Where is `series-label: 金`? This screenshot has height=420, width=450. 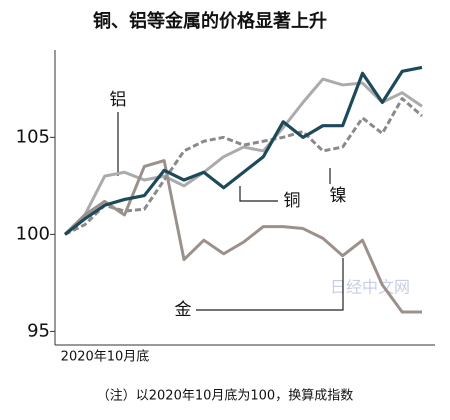
series-label: 金 is located at coordinates (183, 310).